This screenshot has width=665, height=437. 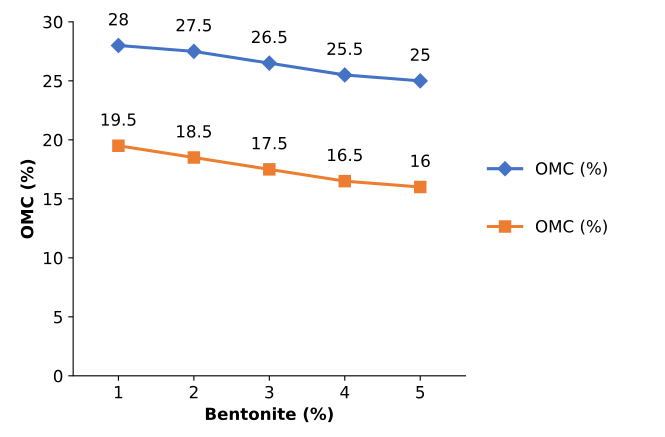 I want to click on x-tick-label: 1, so click(x=118, y=392).